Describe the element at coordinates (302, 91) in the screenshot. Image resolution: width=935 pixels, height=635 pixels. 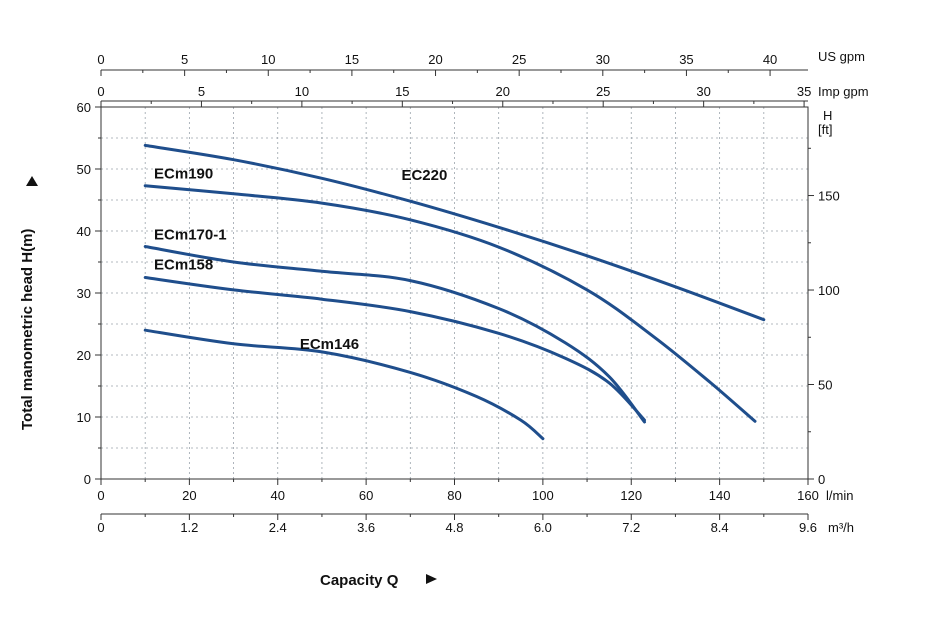
I see `imp-gpm-tick-label: 10` at that location.